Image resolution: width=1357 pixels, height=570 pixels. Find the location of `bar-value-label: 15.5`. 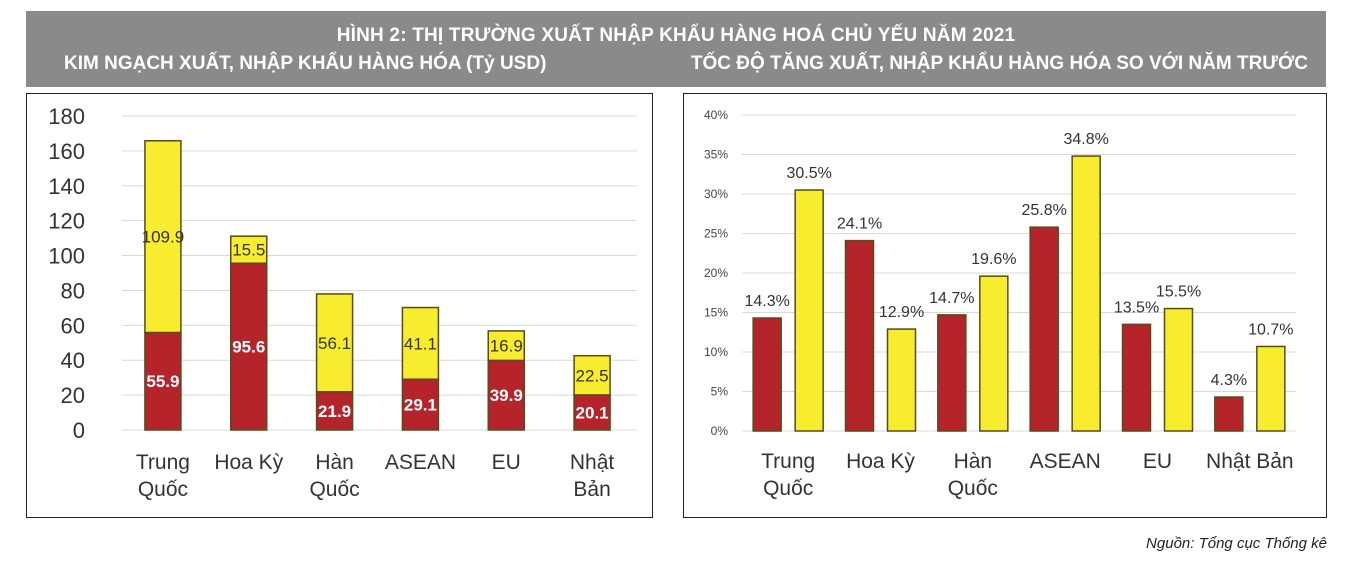

bar-value-label: 15.5 is located at coordinates (248, 250).